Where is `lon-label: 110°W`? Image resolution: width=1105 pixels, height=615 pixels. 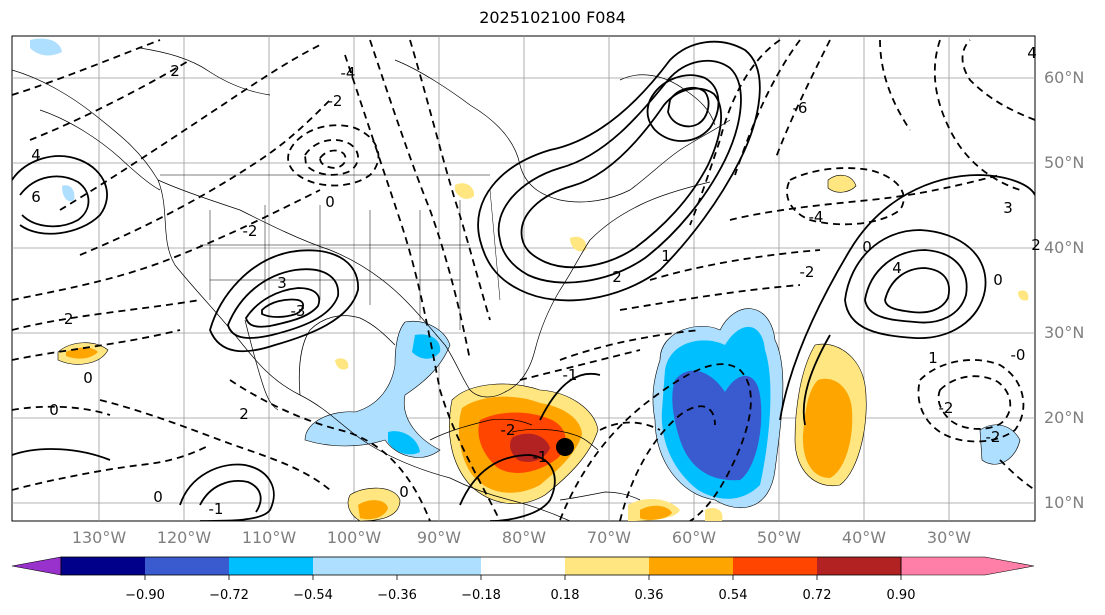 lon-label: 110°W is located at coordinates (269, 537).